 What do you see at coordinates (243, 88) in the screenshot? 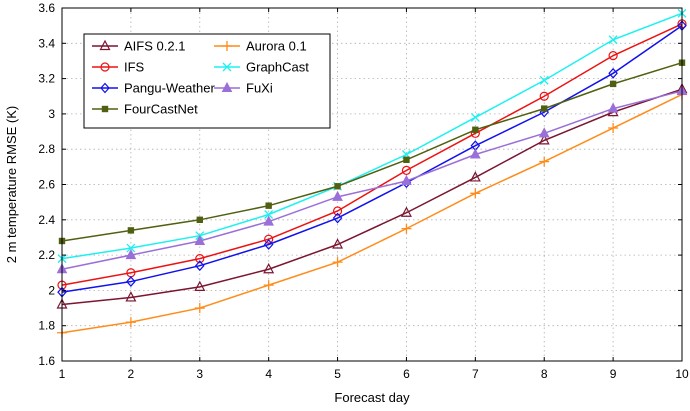
I see `legend-item: FuXi` at bounding box center [243, 88].